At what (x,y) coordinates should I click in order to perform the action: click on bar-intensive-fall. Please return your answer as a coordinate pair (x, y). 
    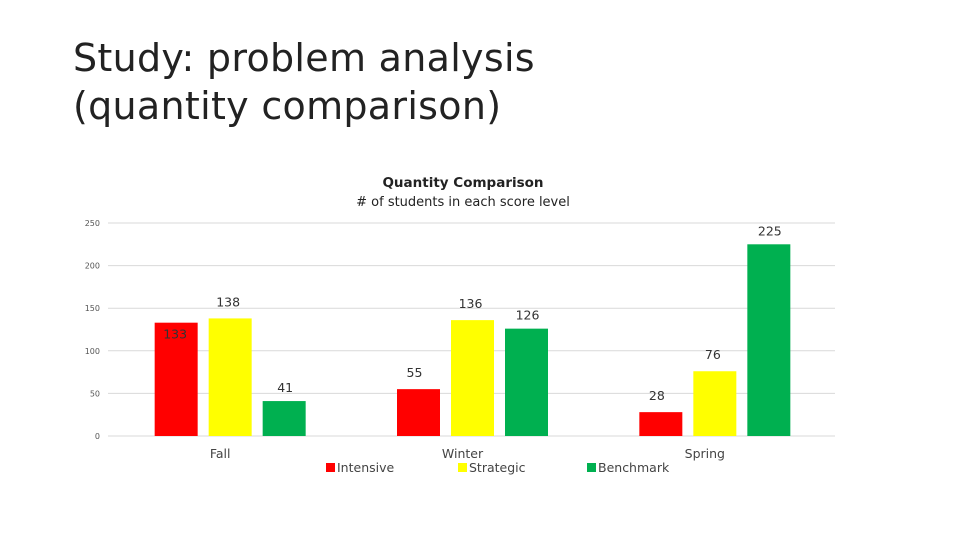
    Looking at the image, I should click on (176, 379).